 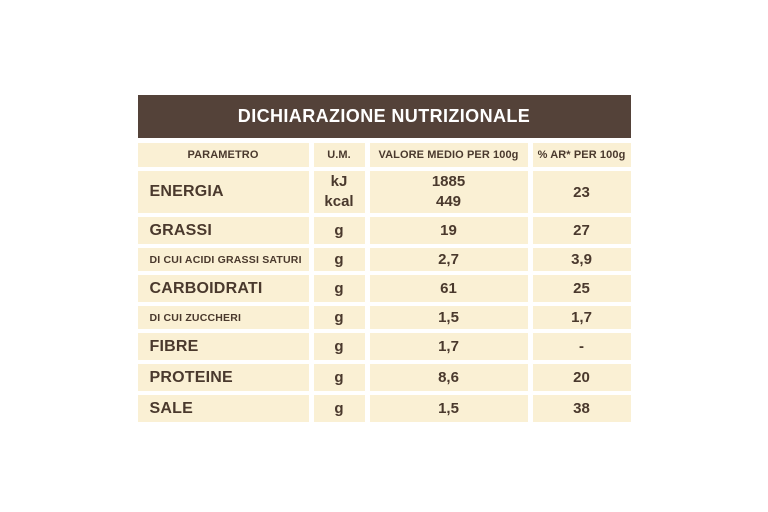 What do you see at coordinates (581, 288) in the screenshot?
I see `ar-cell: 25` at bounding box center [581, 288].